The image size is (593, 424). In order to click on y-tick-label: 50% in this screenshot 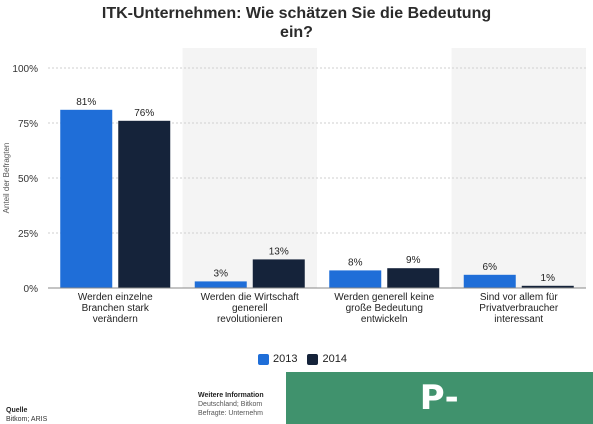, I will do `click(28, 179)`.